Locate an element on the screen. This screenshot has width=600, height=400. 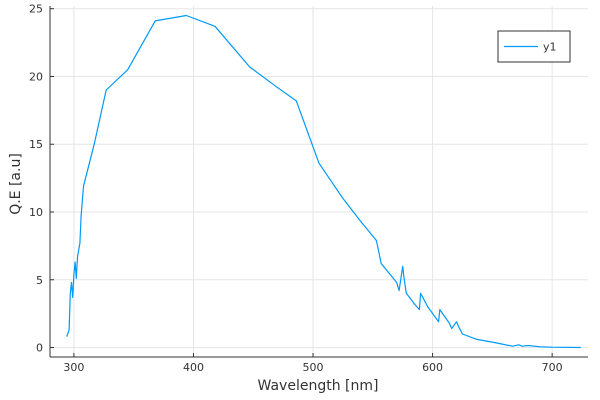
x-tick-label: 300 is located at coordinates (73, 367).